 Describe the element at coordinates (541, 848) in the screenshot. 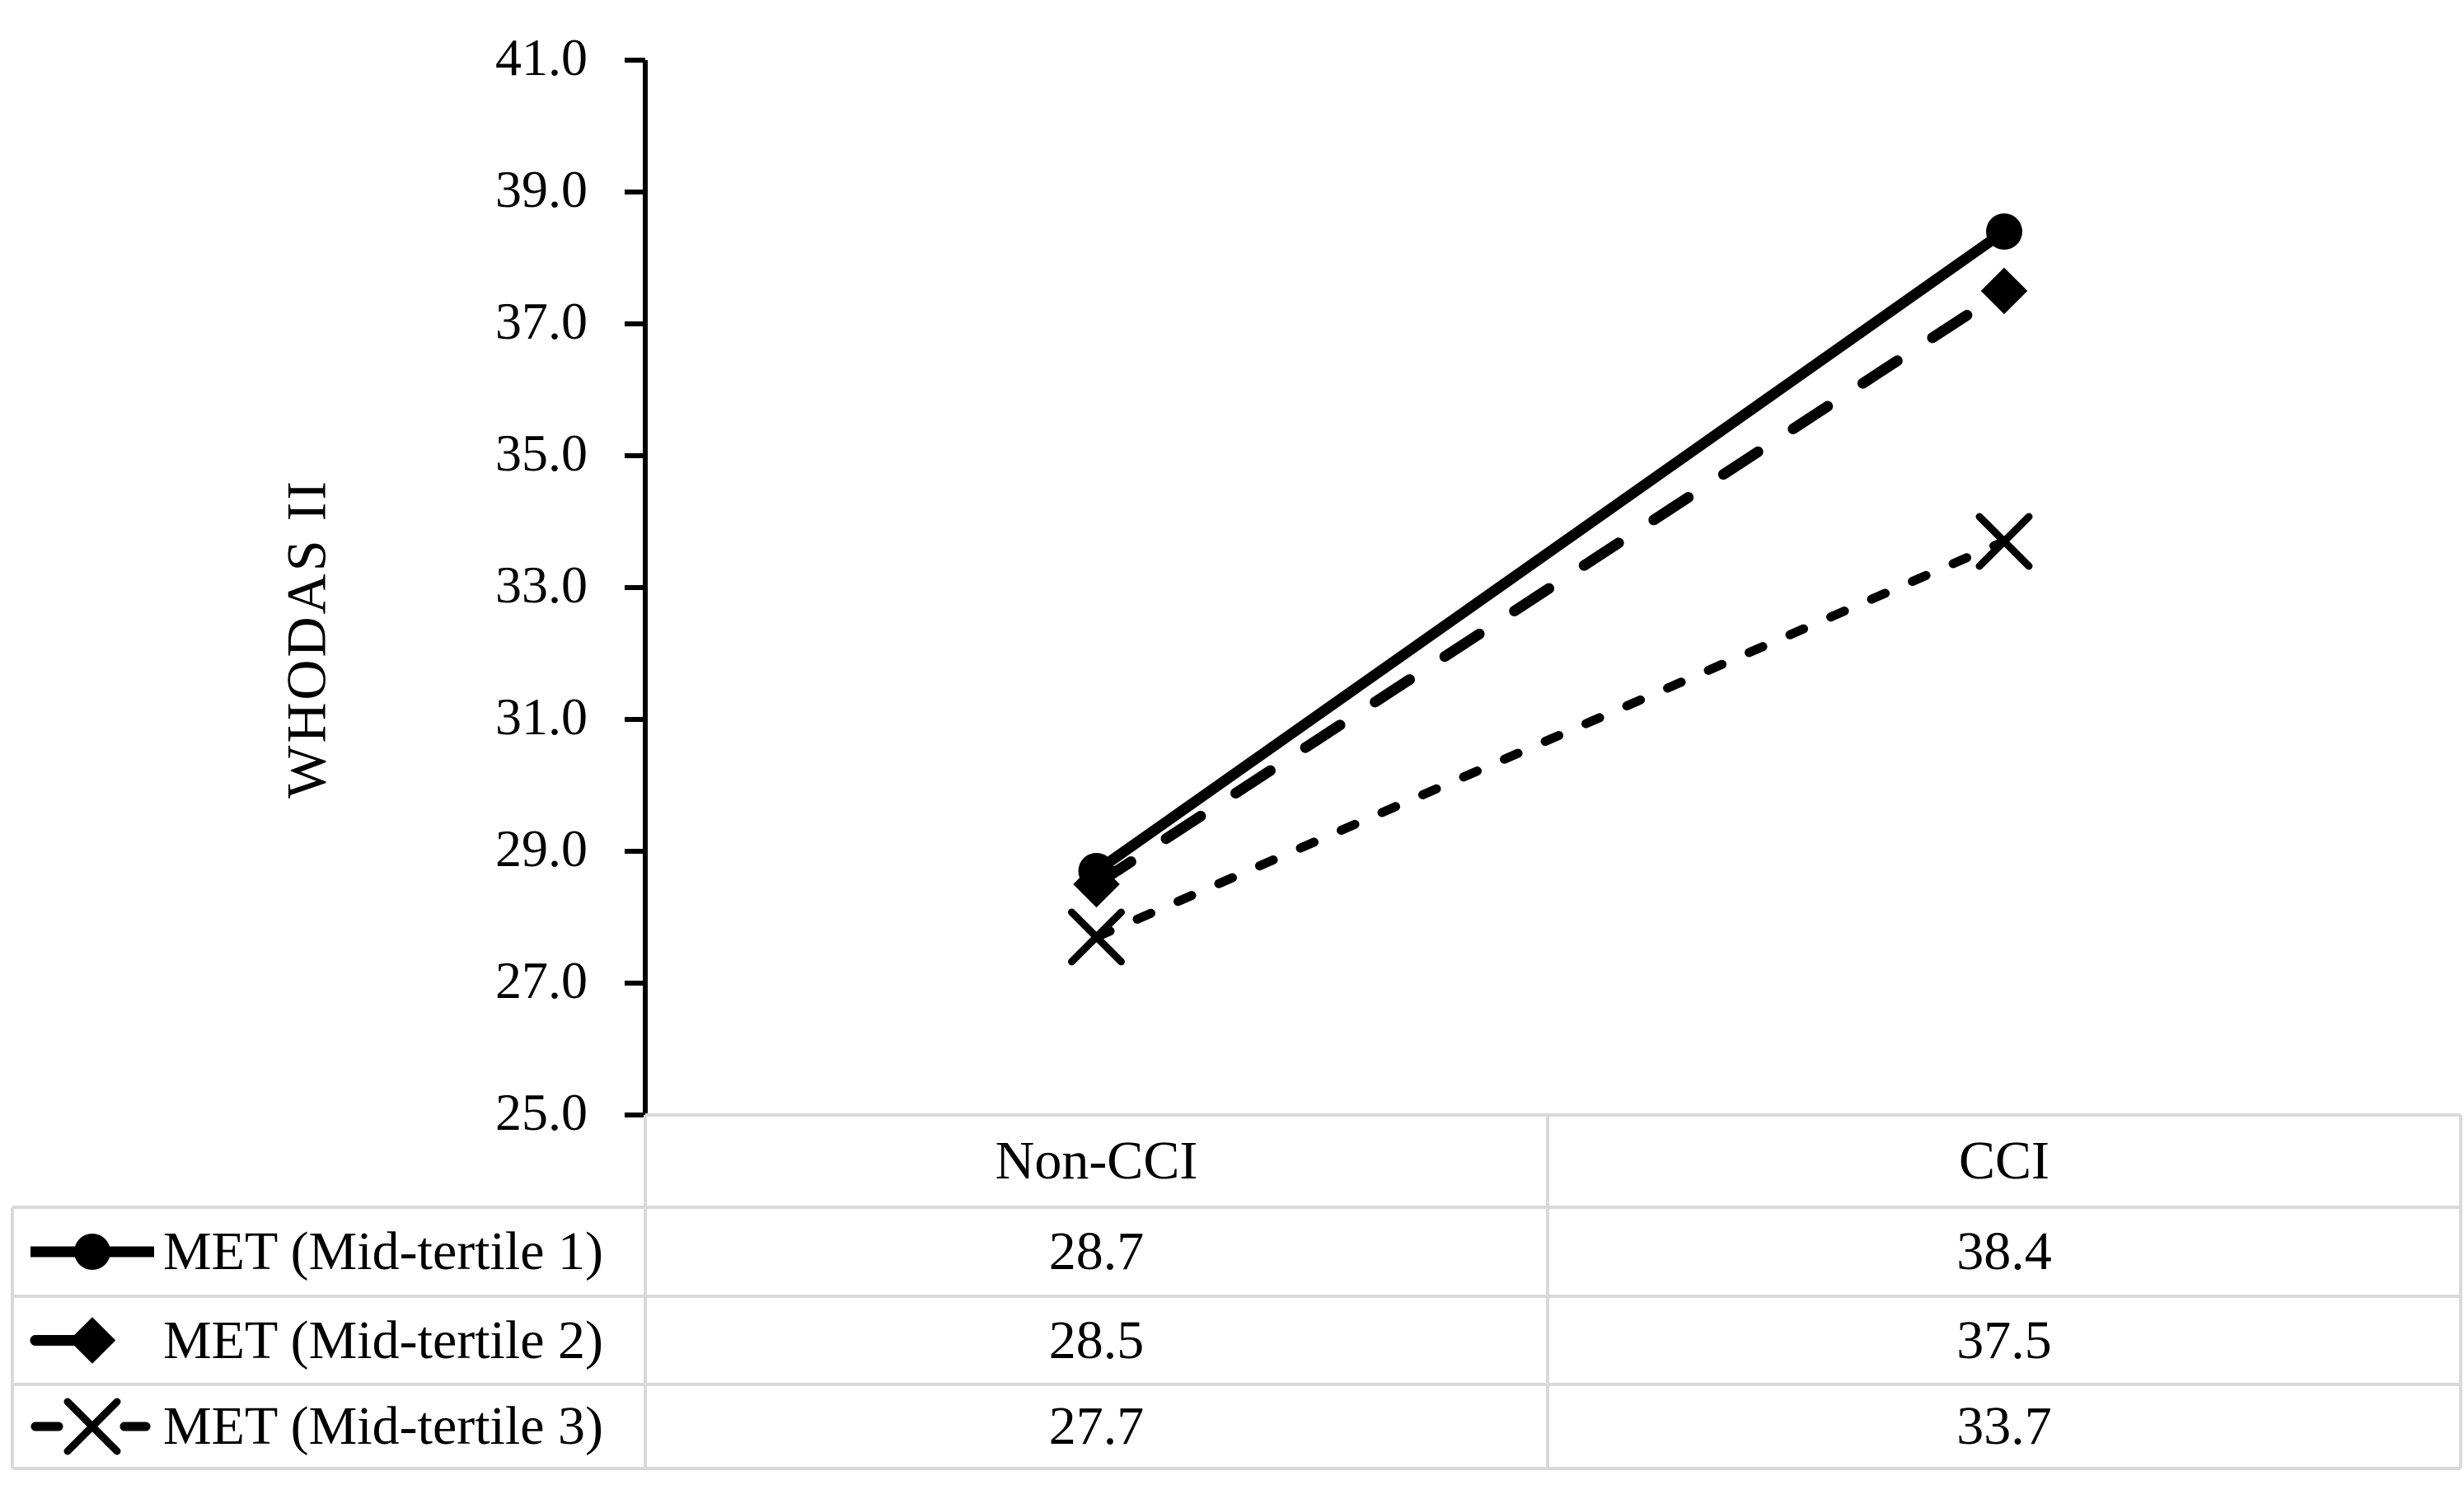

I see `y-tick-label: 29.0` at that location.